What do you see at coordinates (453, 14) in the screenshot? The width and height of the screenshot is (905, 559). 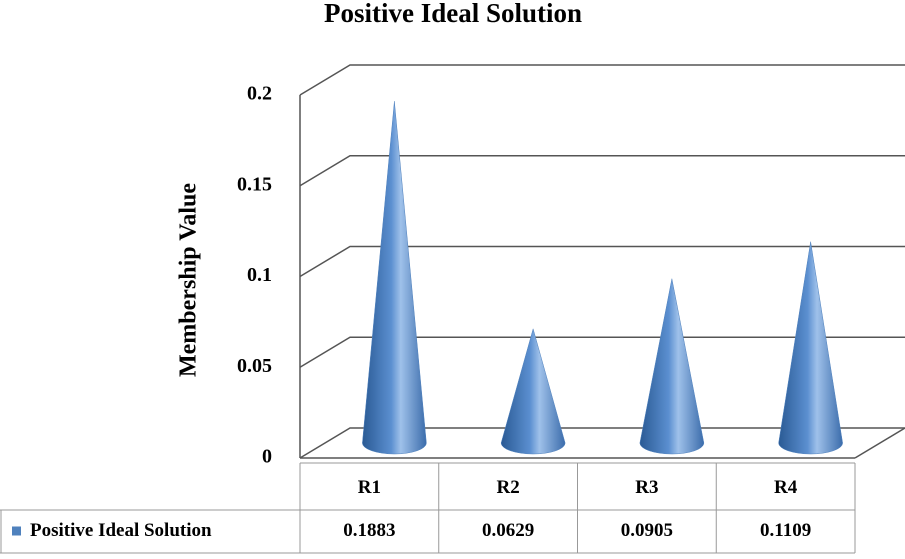 I see `chart-title: Positive Ideal Solution` at bounding box center [453, 14].